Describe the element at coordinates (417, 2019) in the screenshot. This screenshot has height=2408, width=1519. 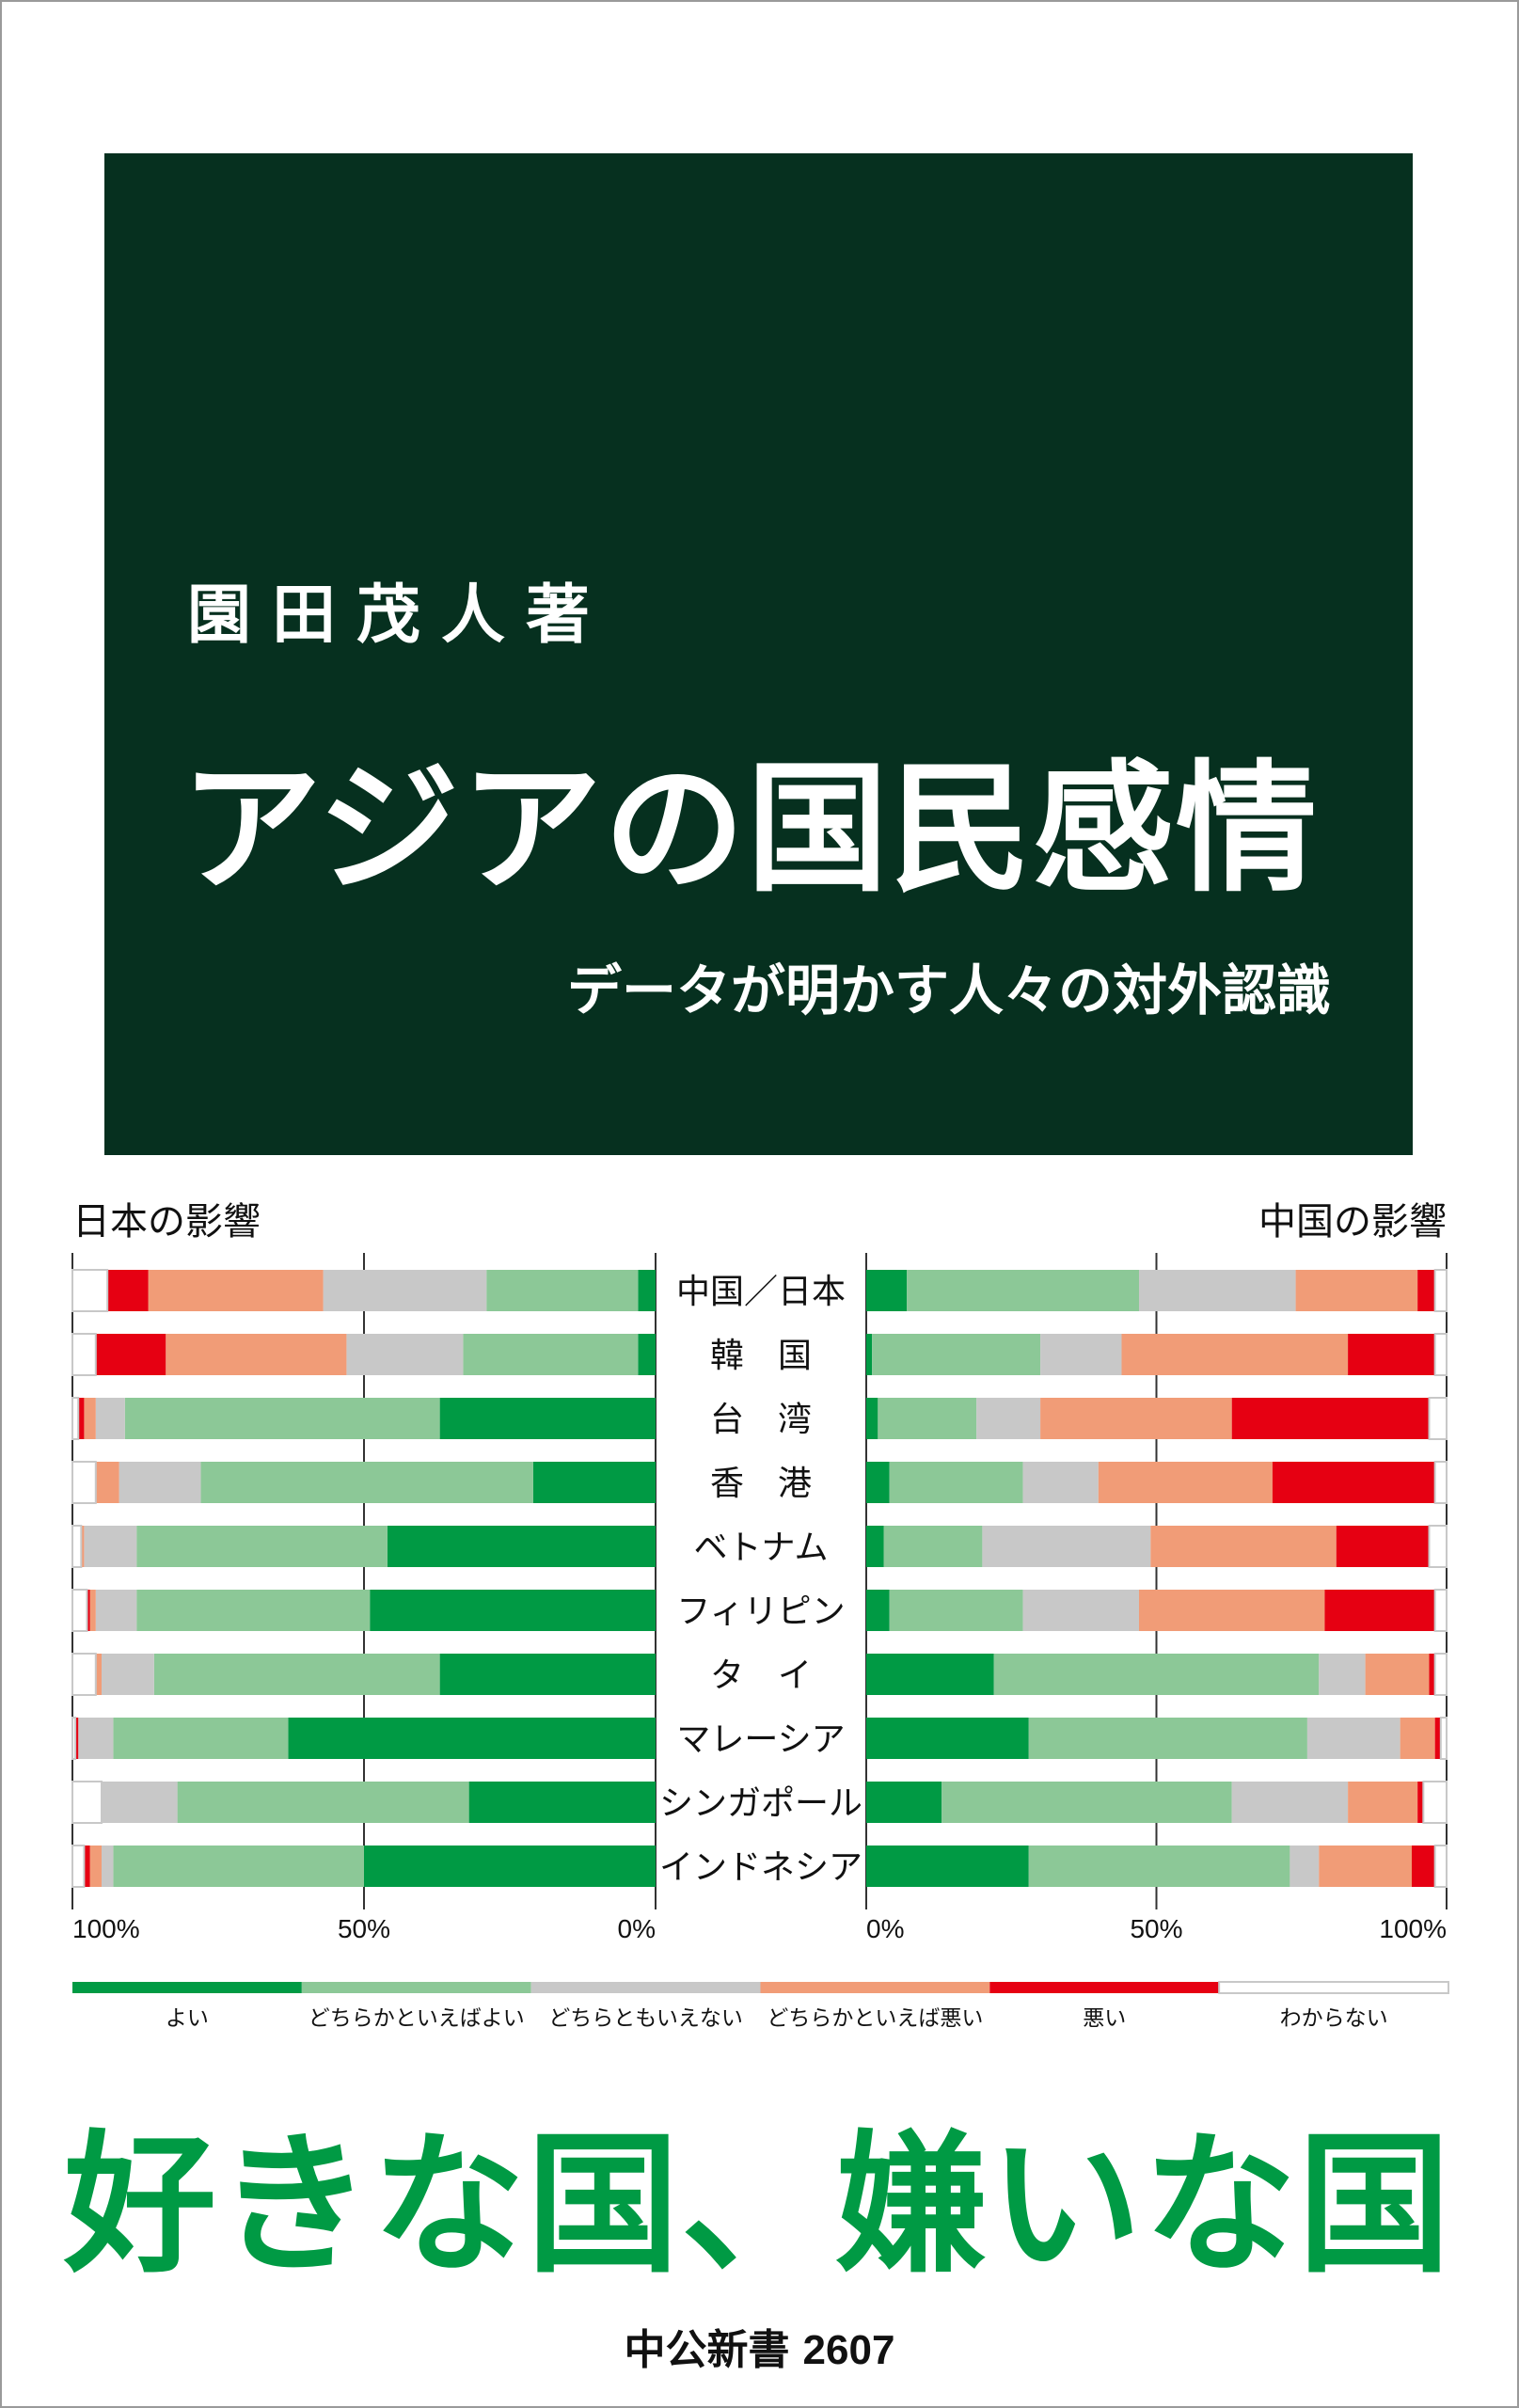
I see `legend-label: どちらかといえばよい` at that location.